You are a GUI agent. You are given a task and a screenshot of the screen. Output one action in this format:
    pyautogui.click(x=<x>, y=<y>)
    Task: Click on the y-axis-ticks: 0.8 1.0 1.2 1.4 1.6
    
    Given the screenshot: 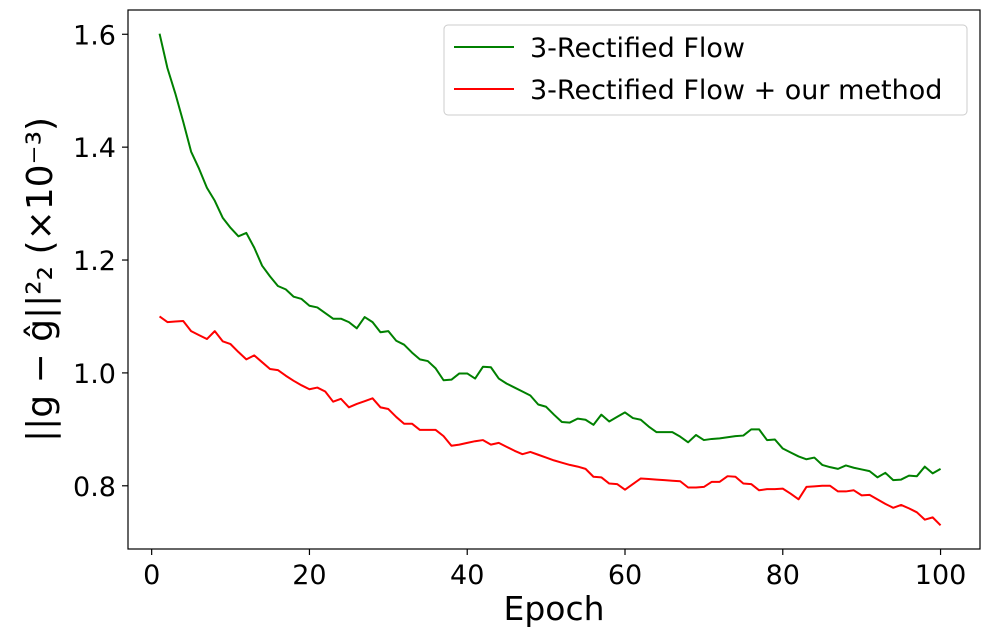 What is the action you would take?
    pyautogui.click(x=100, y=261)
    